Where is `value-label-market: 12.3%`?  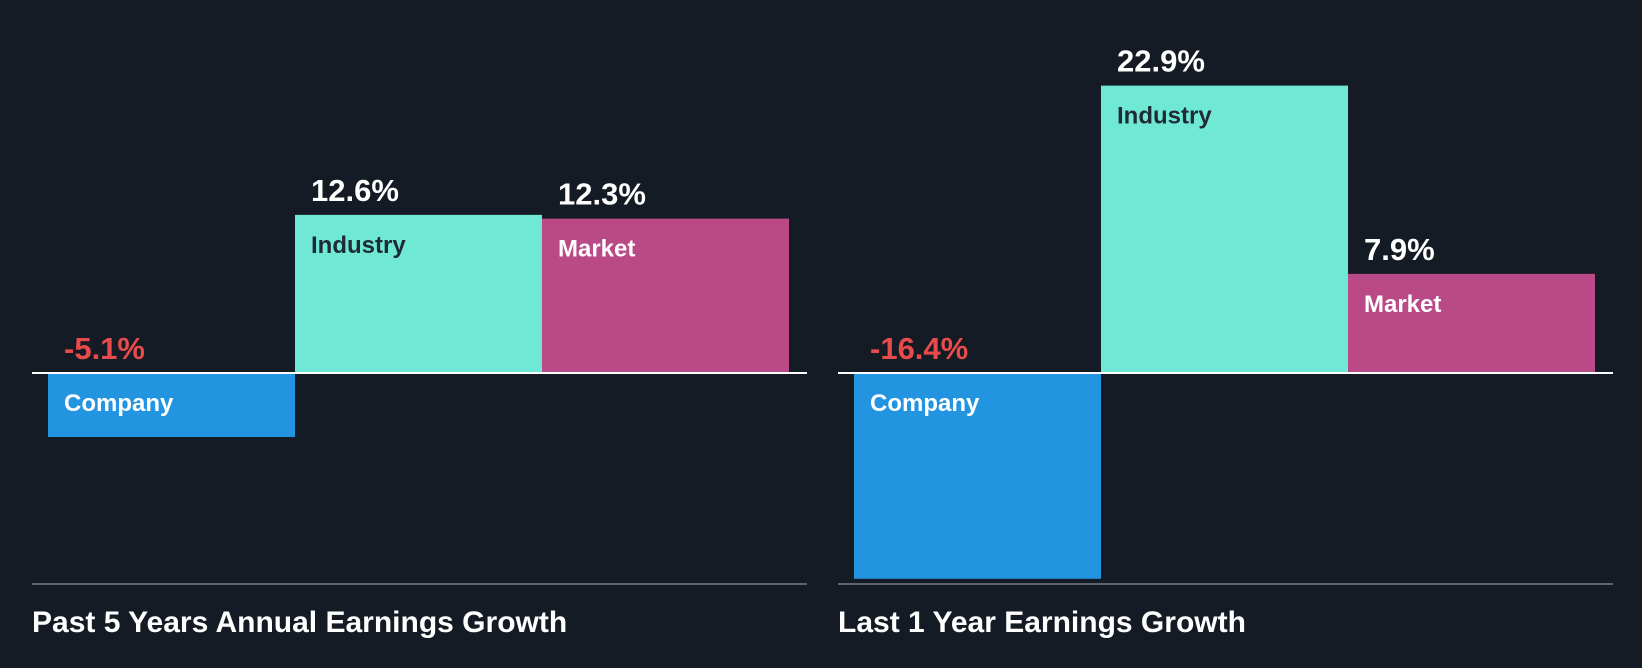
value-label-market: 12.3% is located at coordinates (602, 194).